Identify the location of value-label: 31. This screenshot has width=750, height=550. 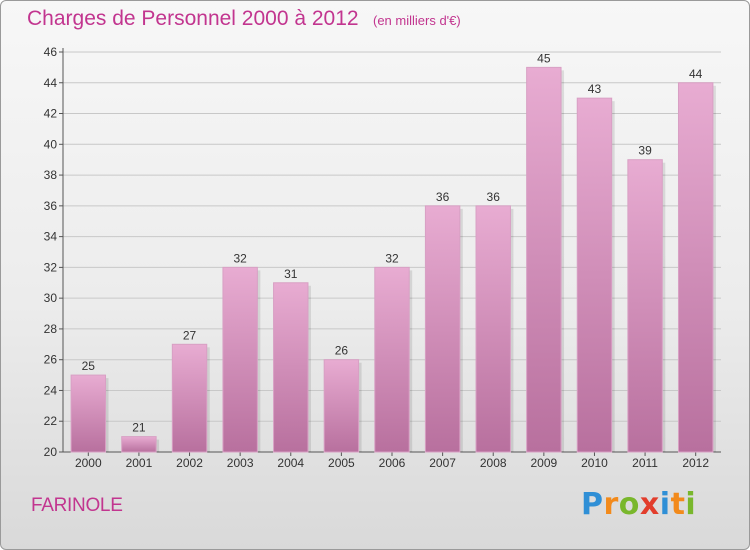
(291, 274).